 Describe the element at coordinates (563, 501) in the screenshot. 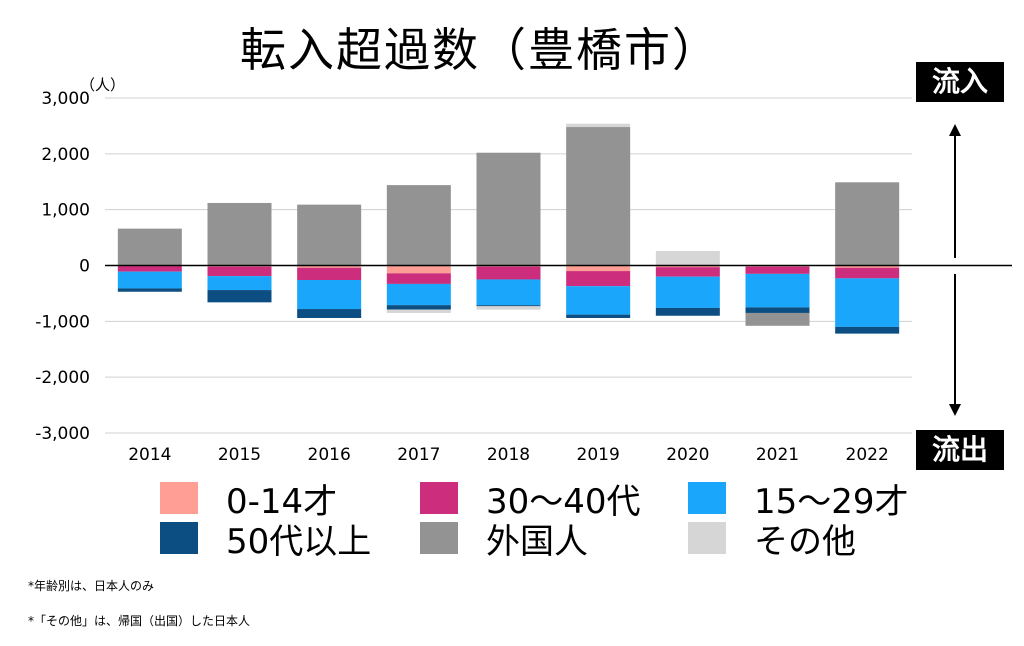

I see `legend-label: 30〜40代` at that location.